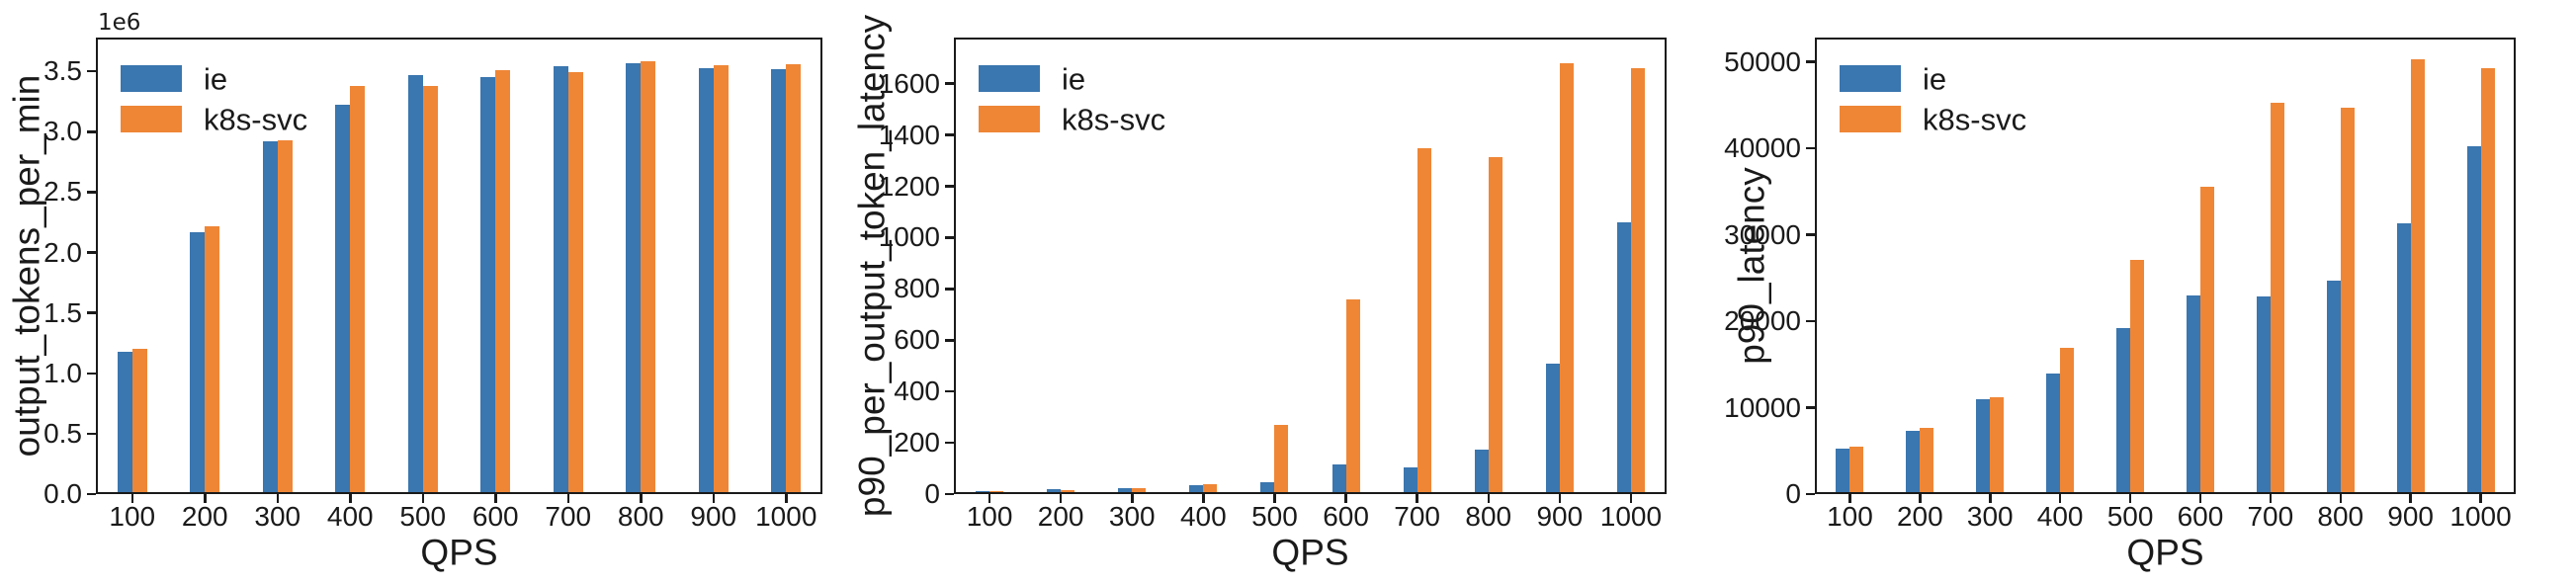 The image size is (2576, 585). Describe the element at coordinates (62, 312) in the screenshot. I see `y-tick-label-1.5: 1.5` at that location.